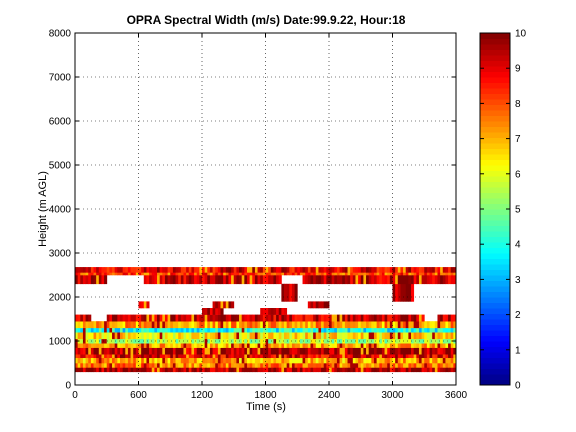 Image resolution: width=576 pixels, height=432 pixels. I want to click on colorbar-tick-label: 2, so click(518, 315).